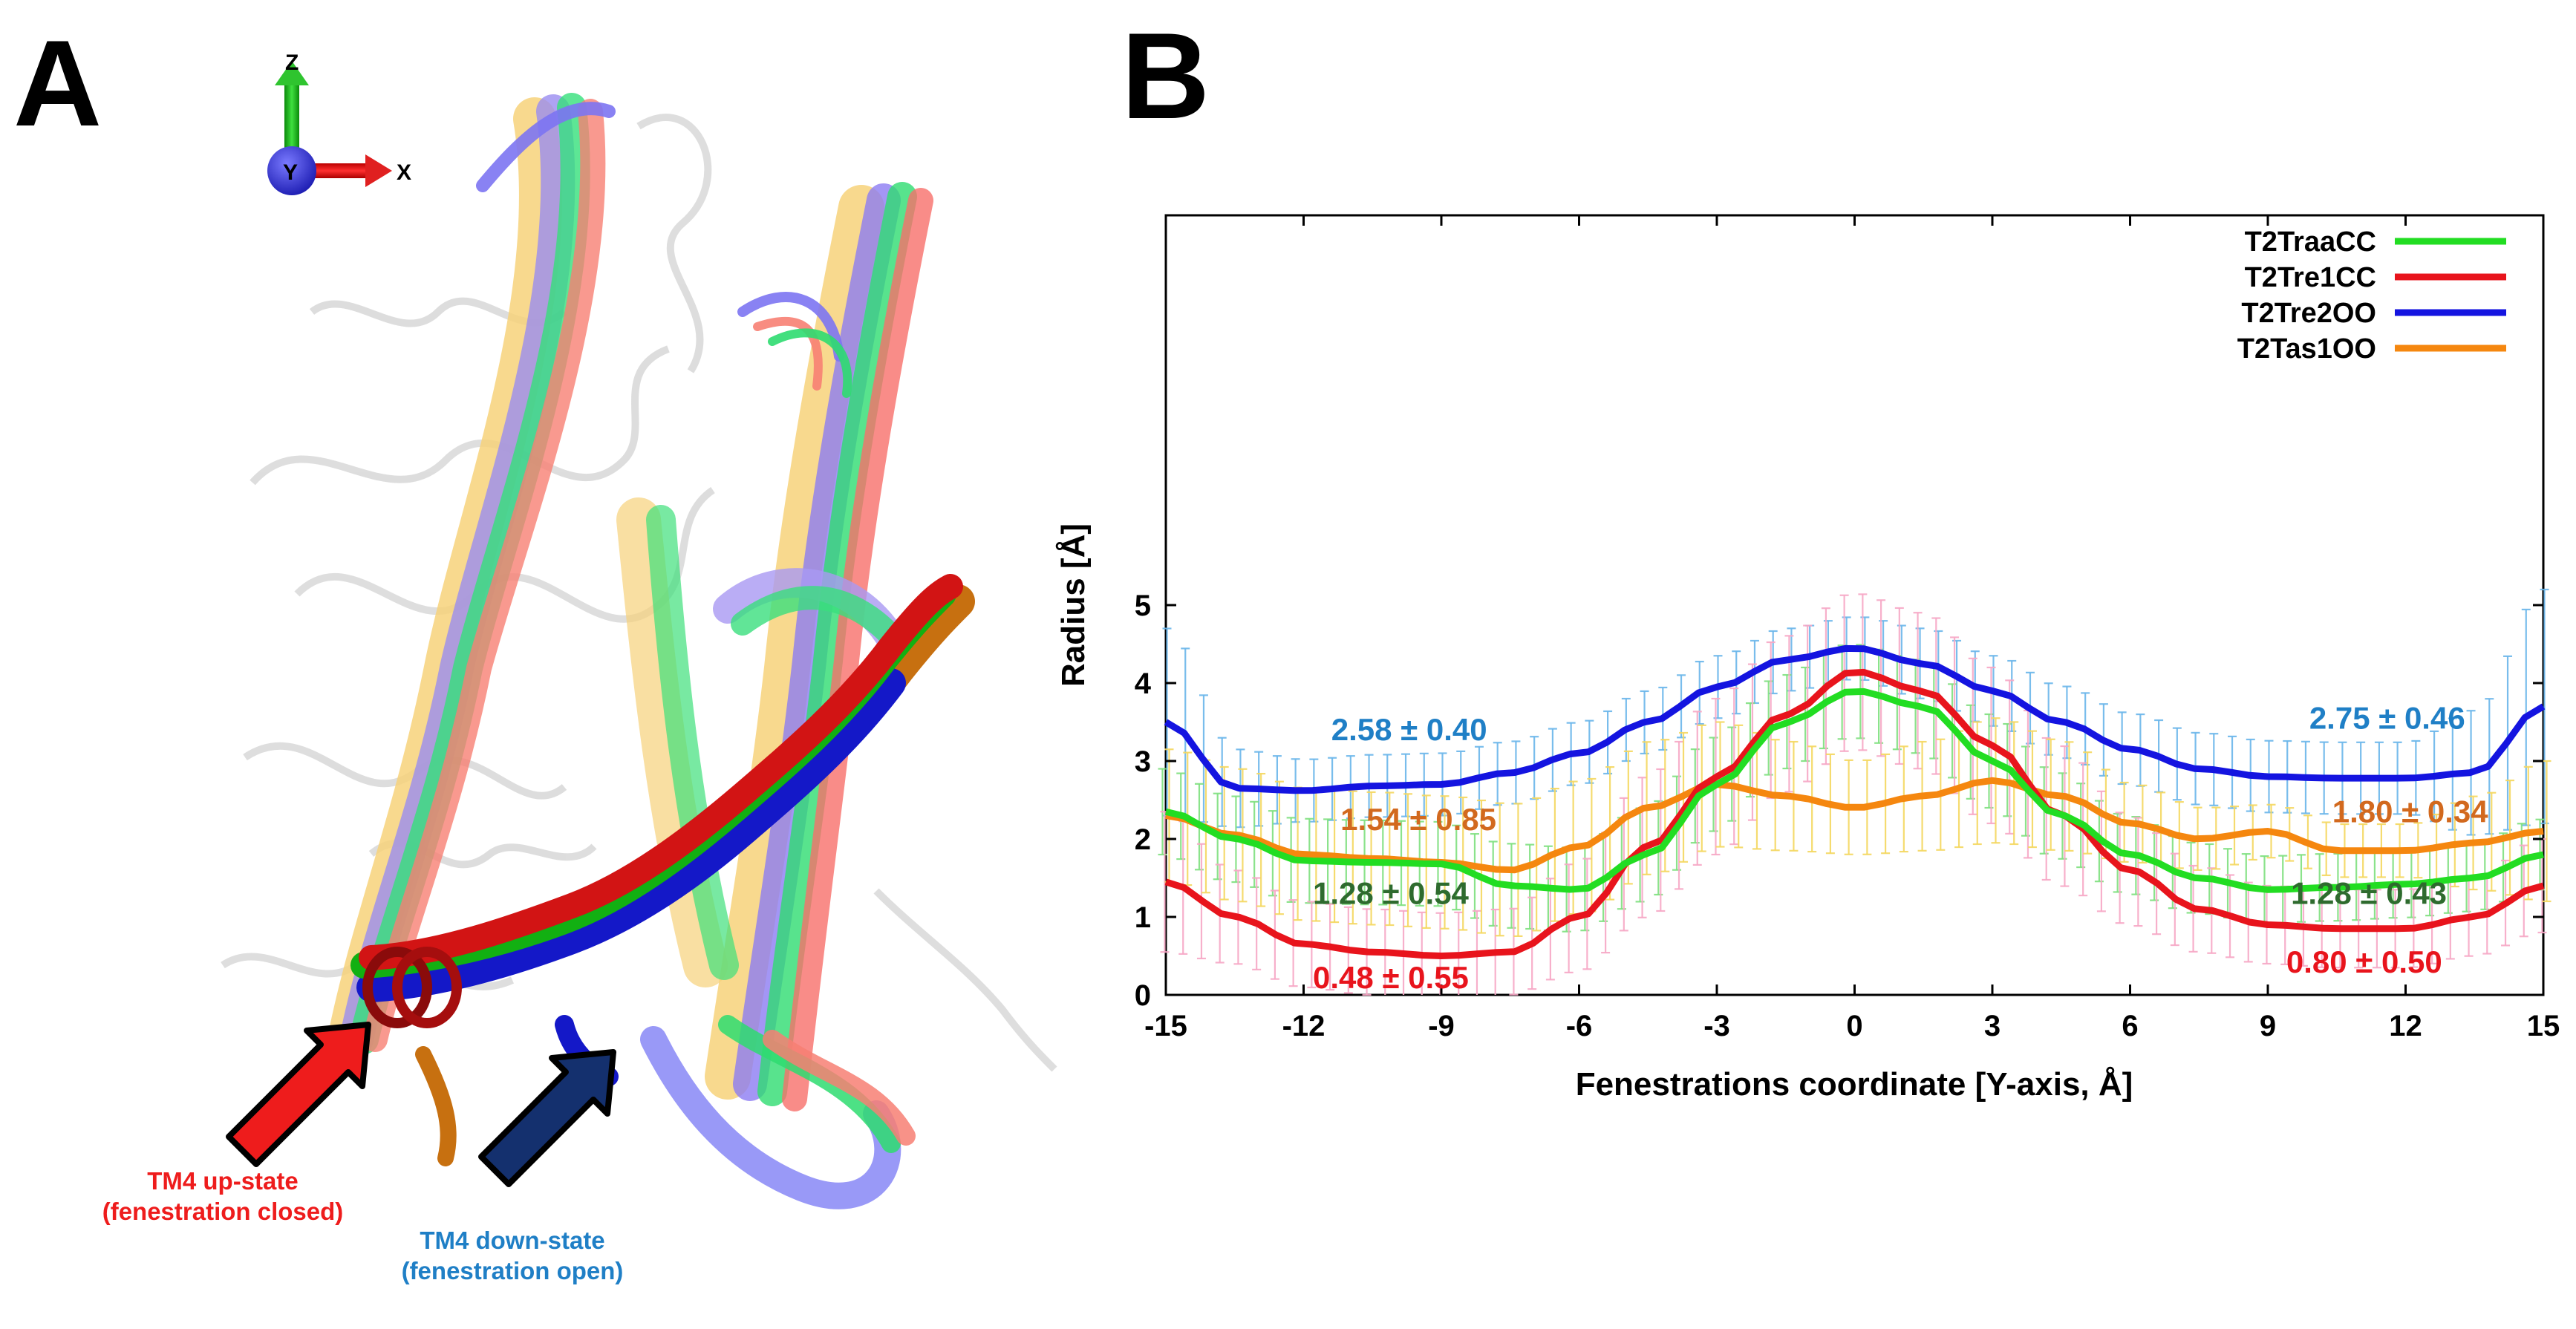 This screenshot has width=2576, height=1329. I want to click on series-line-T2Tre1CC, so click(1854, 813).